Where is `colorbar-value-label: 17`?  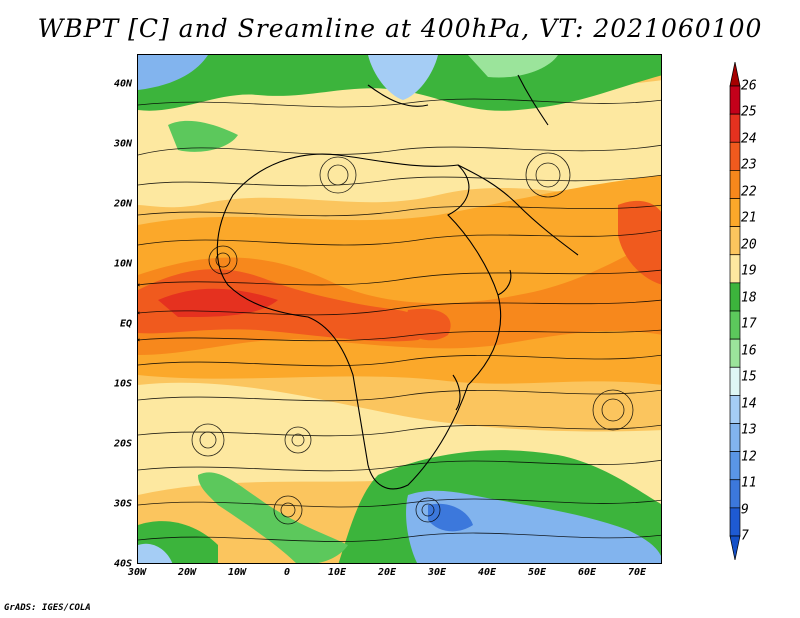 colorbar-value-label: 17 is located at coordinates (749, 324).